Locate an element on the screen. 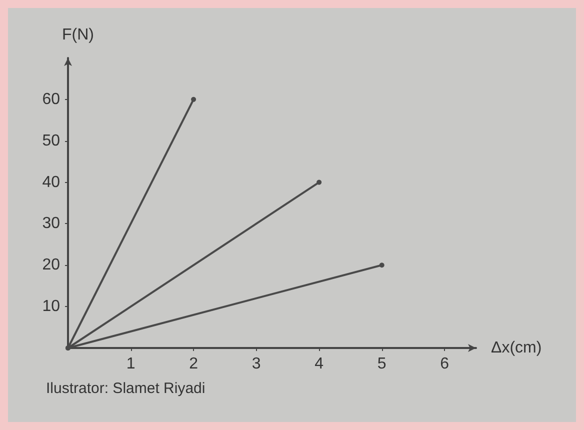 The width and height of the screenshot is (584, 430). y-tick-label: 50 is located at coordinates (51, 141).